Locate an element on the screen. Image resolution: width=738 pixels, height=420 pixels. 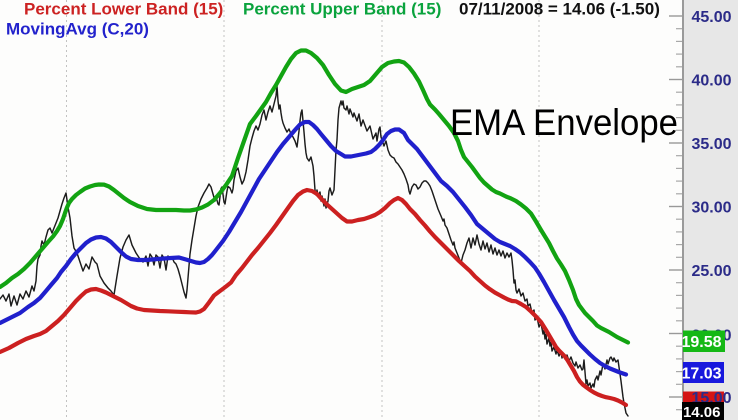
svg-text: 07/11/2008 = 14.06 (-1.50) is located at coordinates (559, 9).